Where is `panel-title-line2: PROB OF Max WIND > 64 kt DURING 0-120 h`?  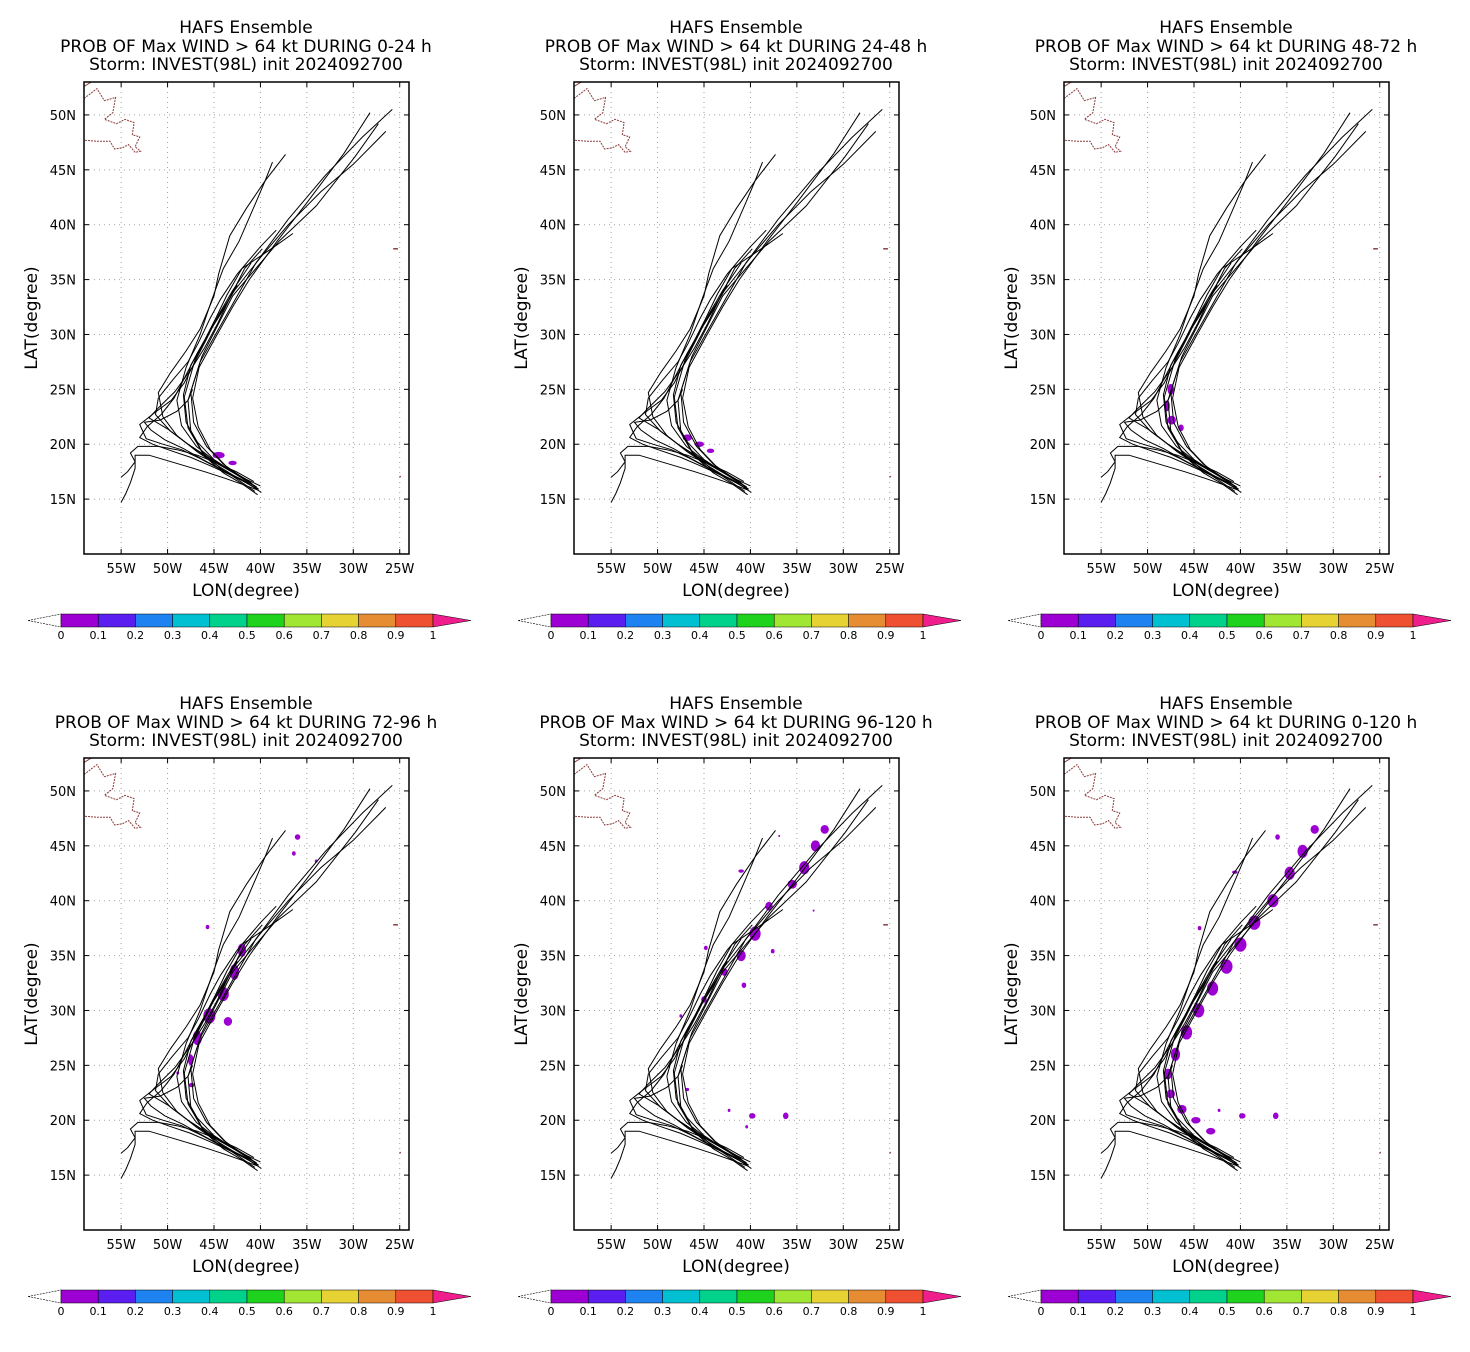 panel-title-line2: PROB OF Max WIND > 64 kt DURING 0-120 h is located at coordinates (1226, 723).